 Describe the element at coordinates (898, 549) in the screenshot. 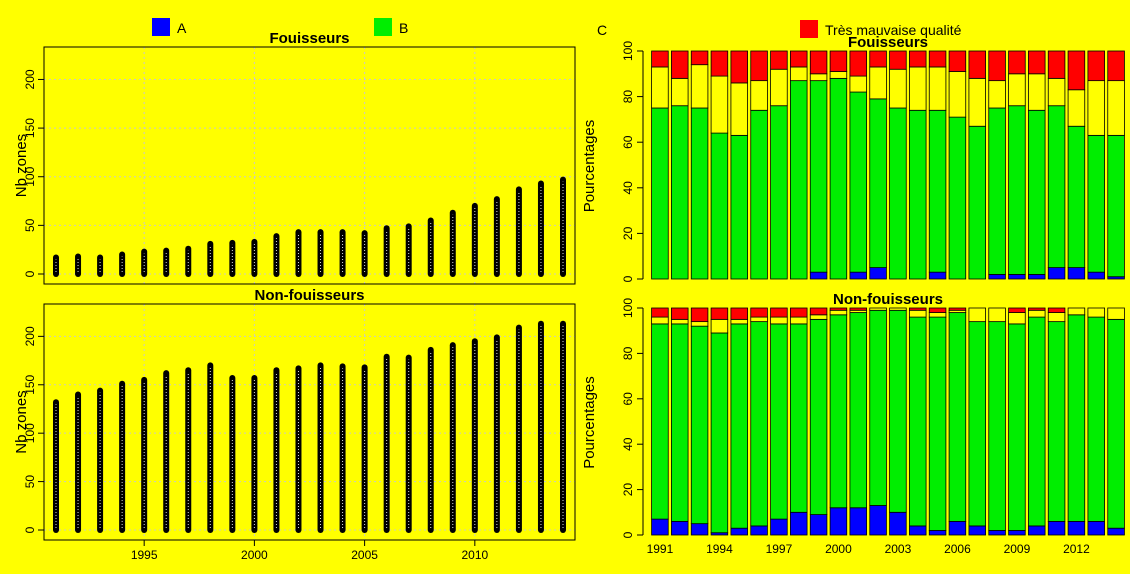

I see `x-tick-label: 2003` at that location.